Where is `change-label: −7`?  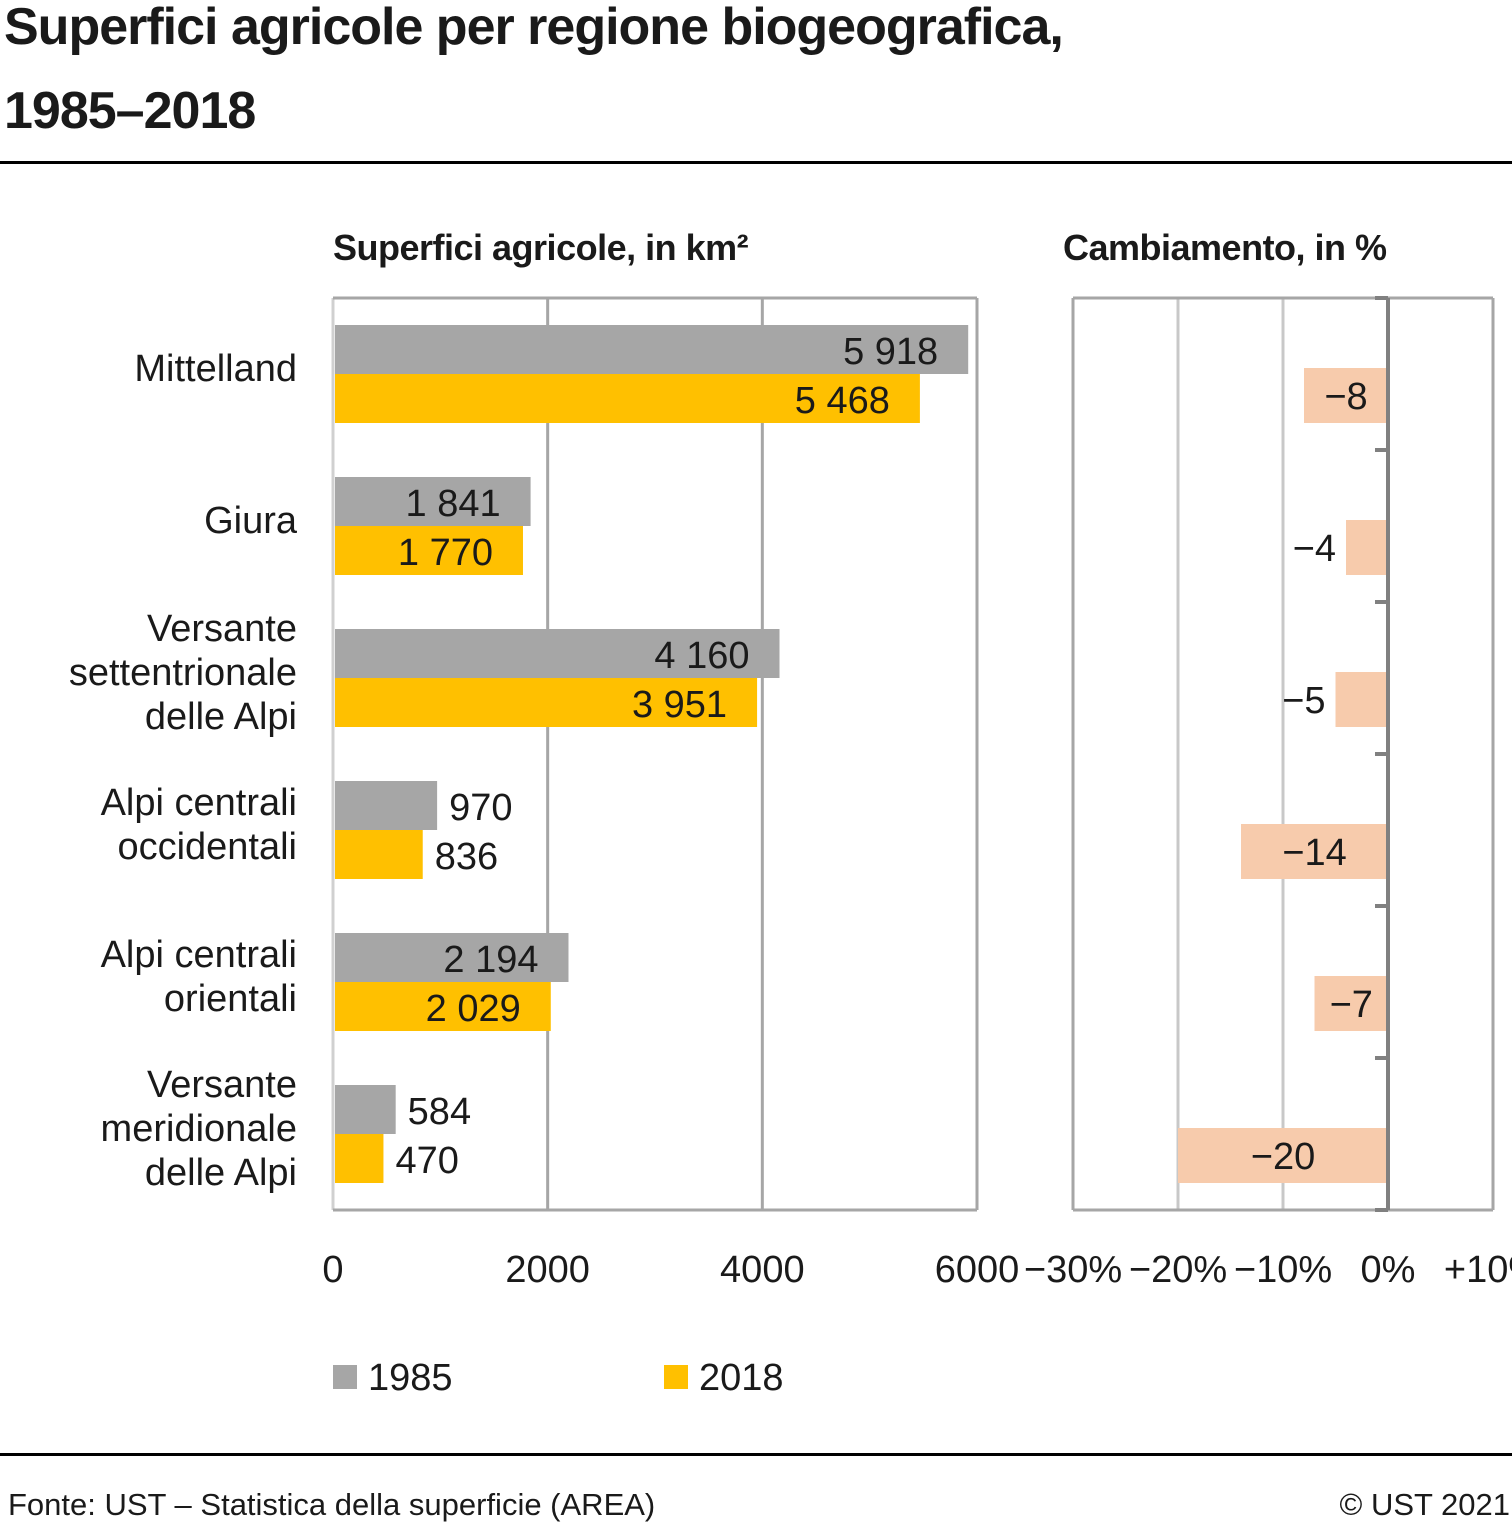 change-label: −7 is located at coordinates (1351, 1005).